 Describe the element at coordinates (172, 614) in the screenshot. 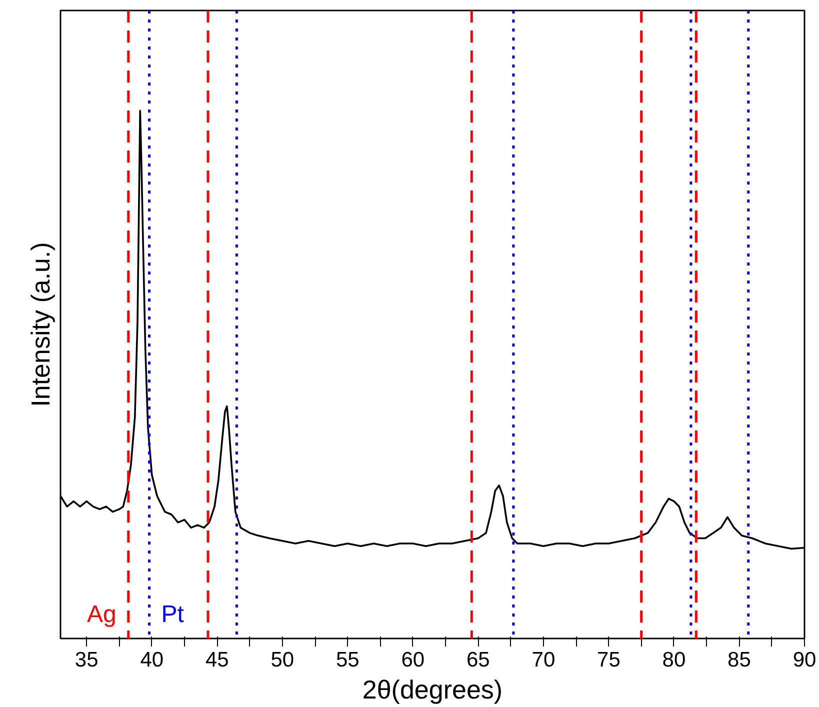

I see `ref-line-label: Pt` at that location.